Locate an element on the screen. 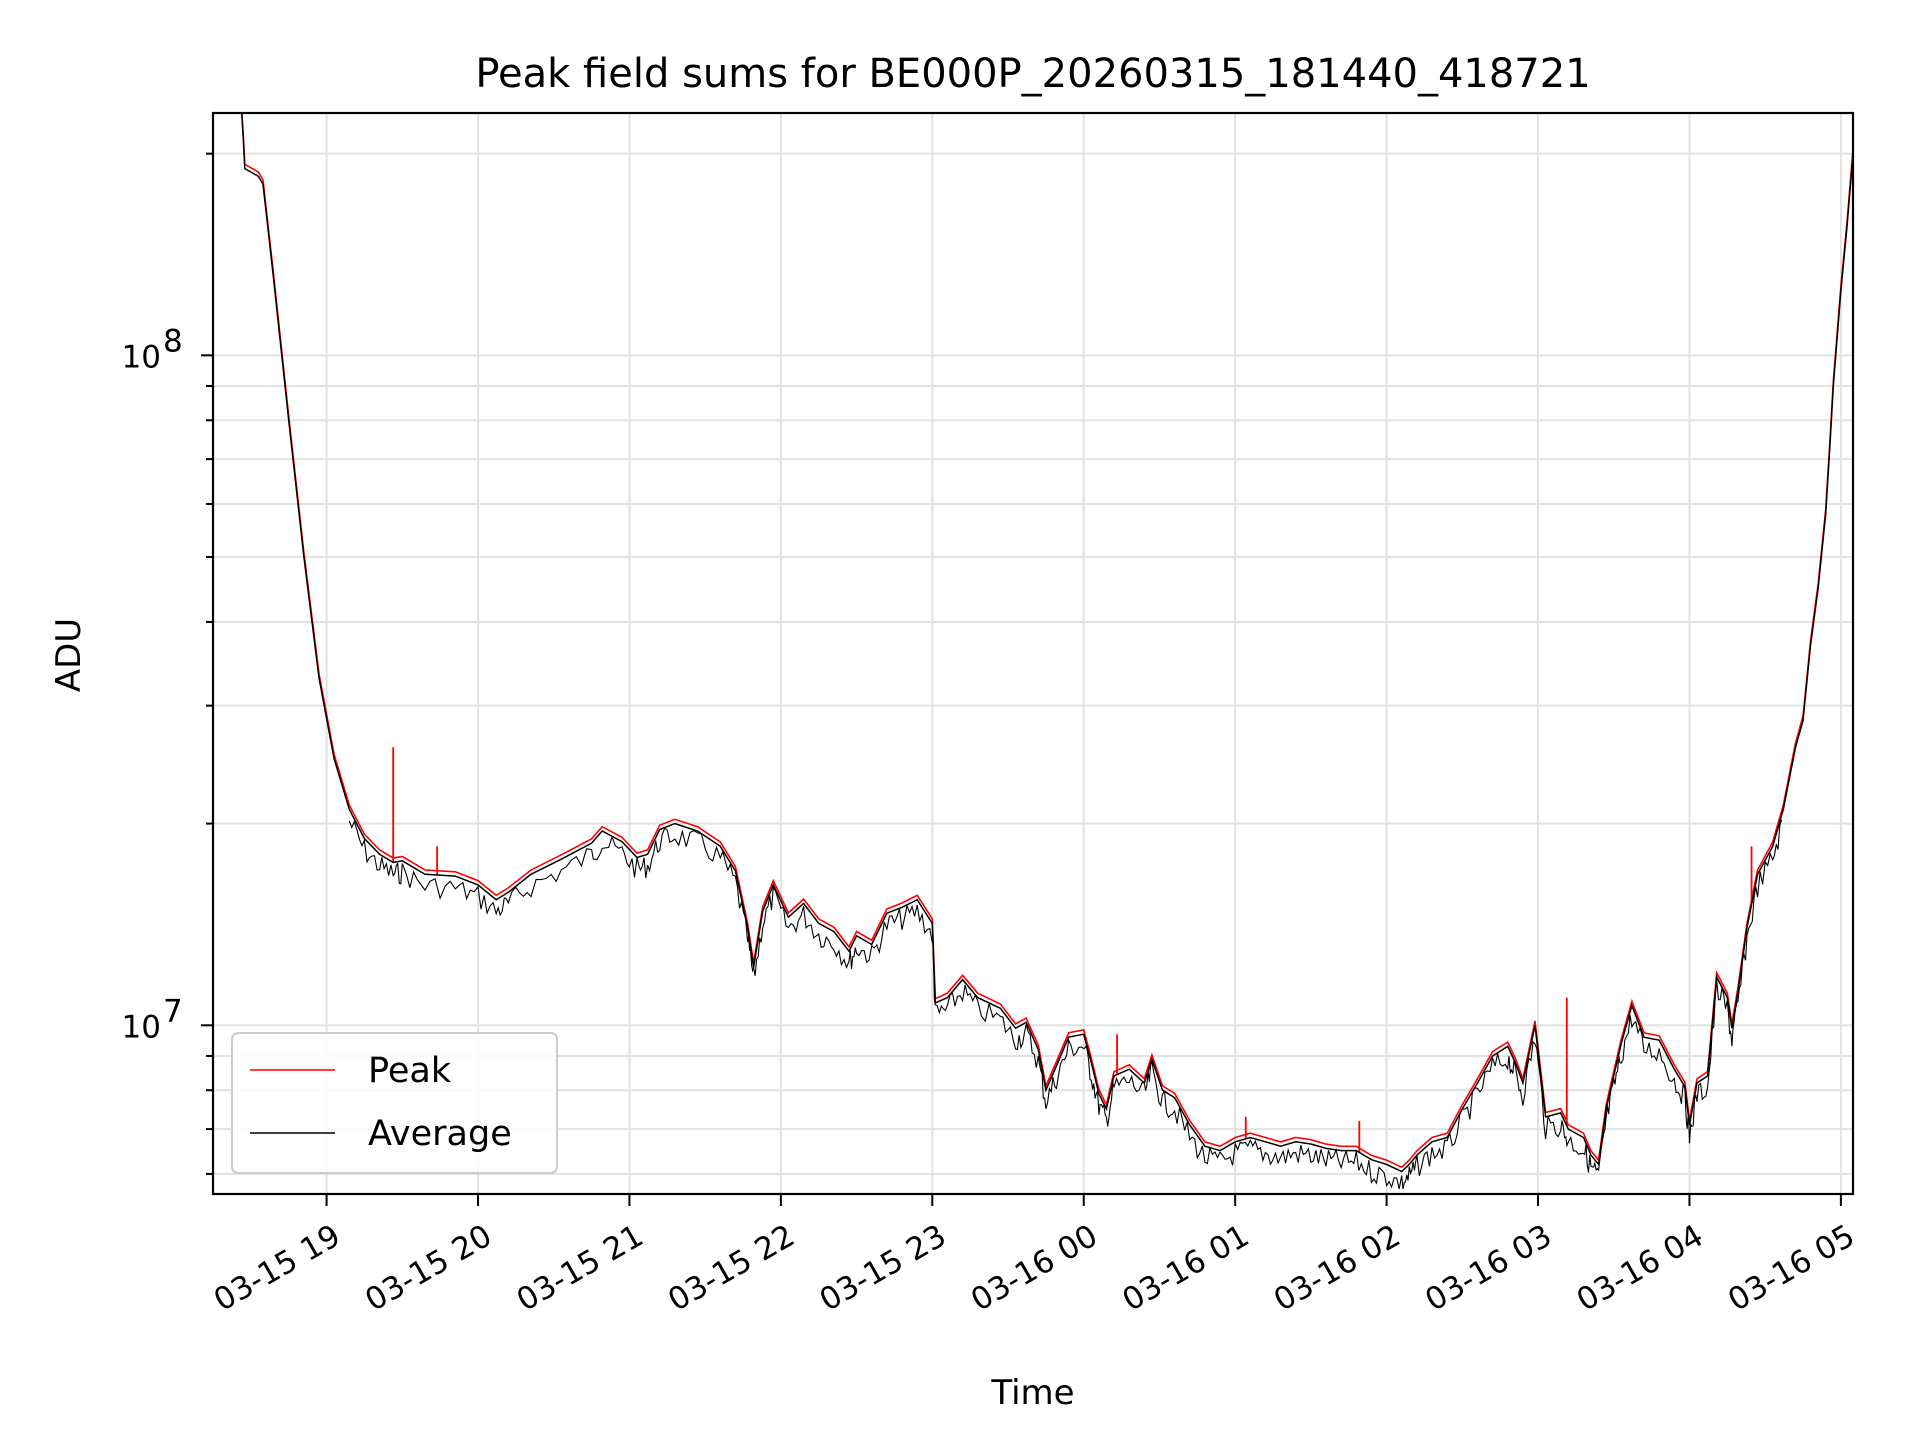  legend-average-label: Average is located at coordinates (440, 1134).